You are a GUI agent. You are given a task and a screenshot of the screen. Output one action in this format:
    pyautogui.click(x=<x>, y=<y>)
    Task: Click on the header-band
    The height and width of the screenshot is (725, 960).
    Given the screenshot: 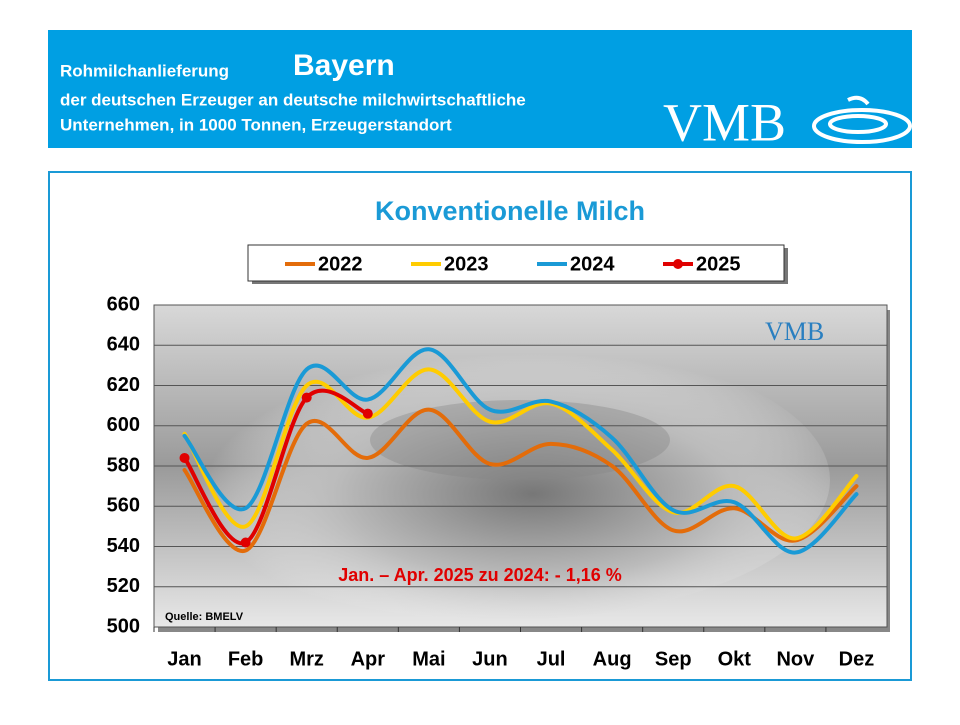 What is the action you would take?
    pyautogui.click(x=480, y=89)
    